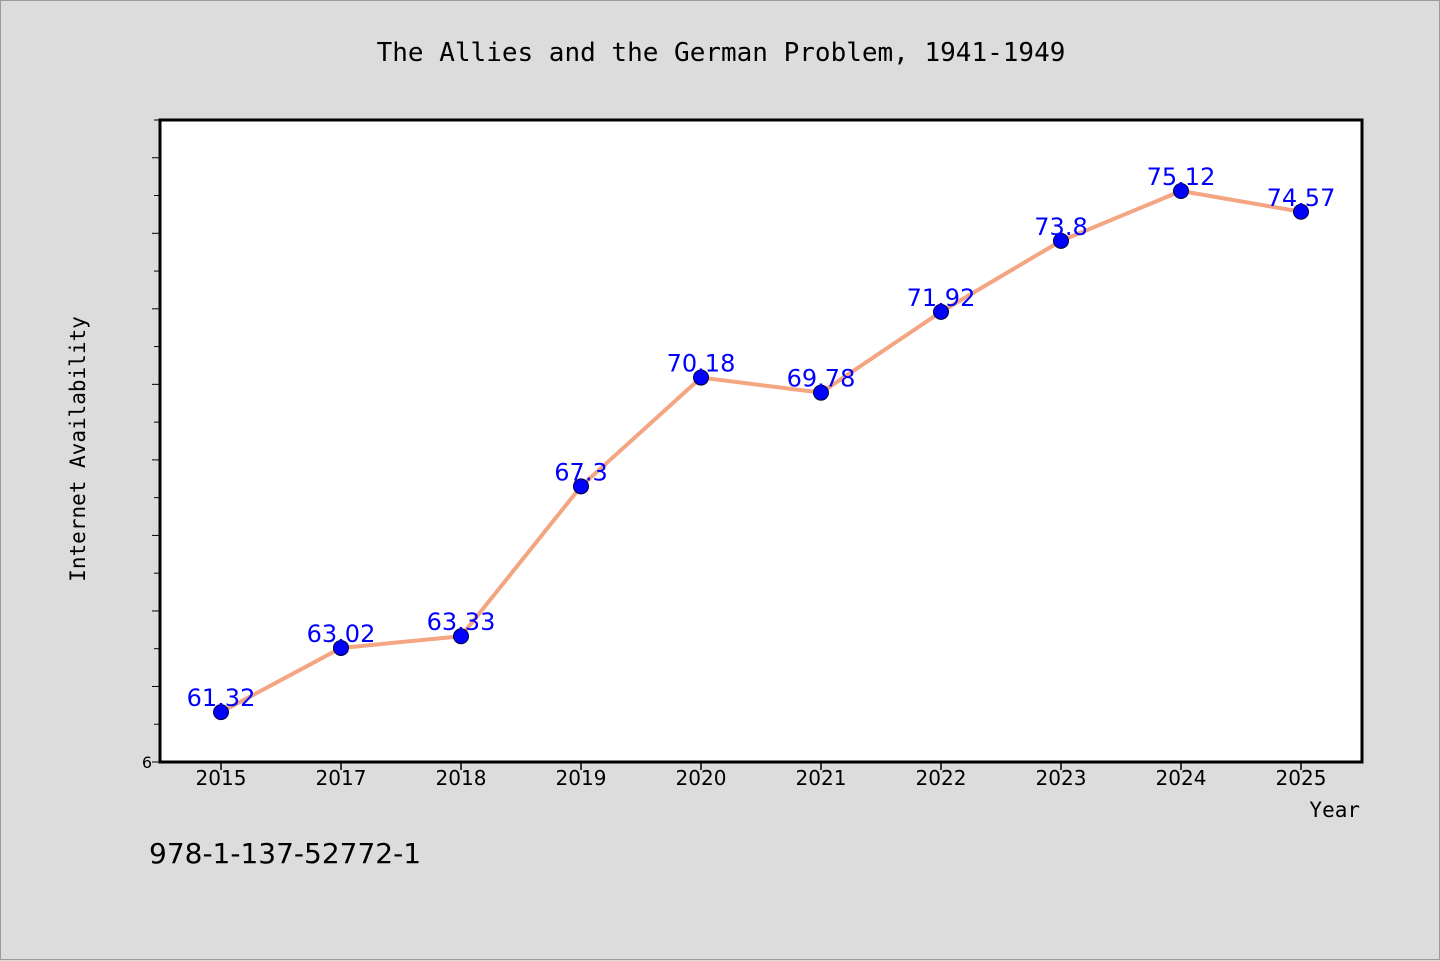  I want to click on data-point-label: 75.12, so click(1181, 177).